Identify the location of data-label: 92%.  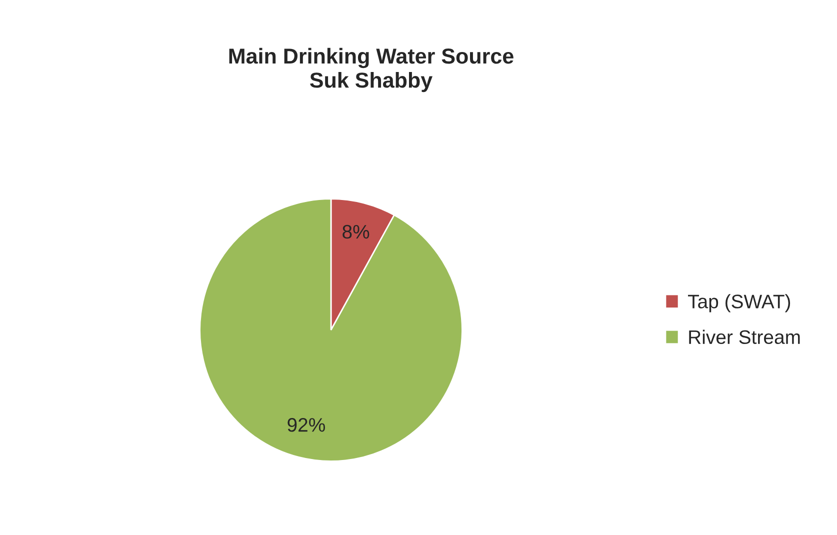
(306, 425).